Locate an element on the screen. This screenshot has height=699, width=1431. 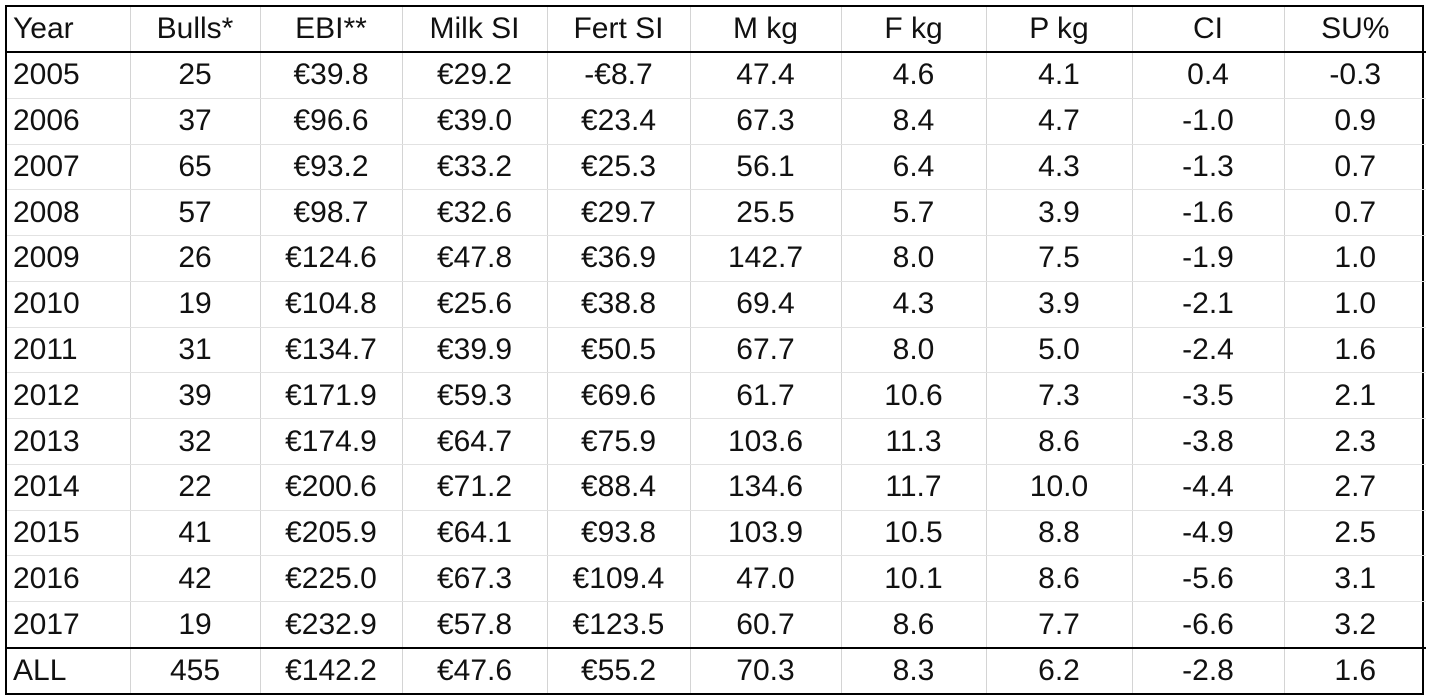
table-cell: 2.3 is located at coordinates (1355, 441).